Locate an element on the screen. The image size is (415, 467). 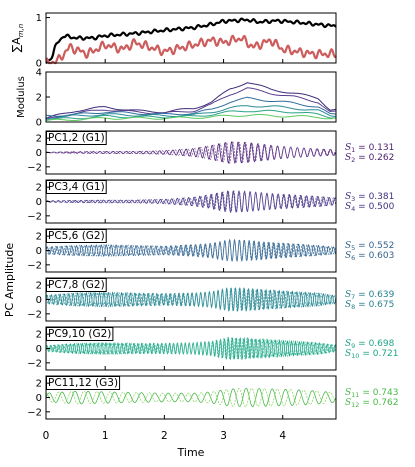
pc-1-label: PC1,2 (G1) is located at coordinates (76, 138).